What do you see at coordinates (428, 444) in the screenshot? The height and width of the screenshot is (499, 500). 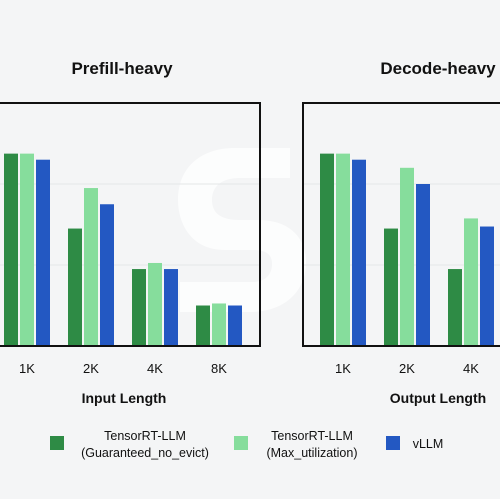 I see `legend-label-line1: vLLM` at bounding box center [428, 444].